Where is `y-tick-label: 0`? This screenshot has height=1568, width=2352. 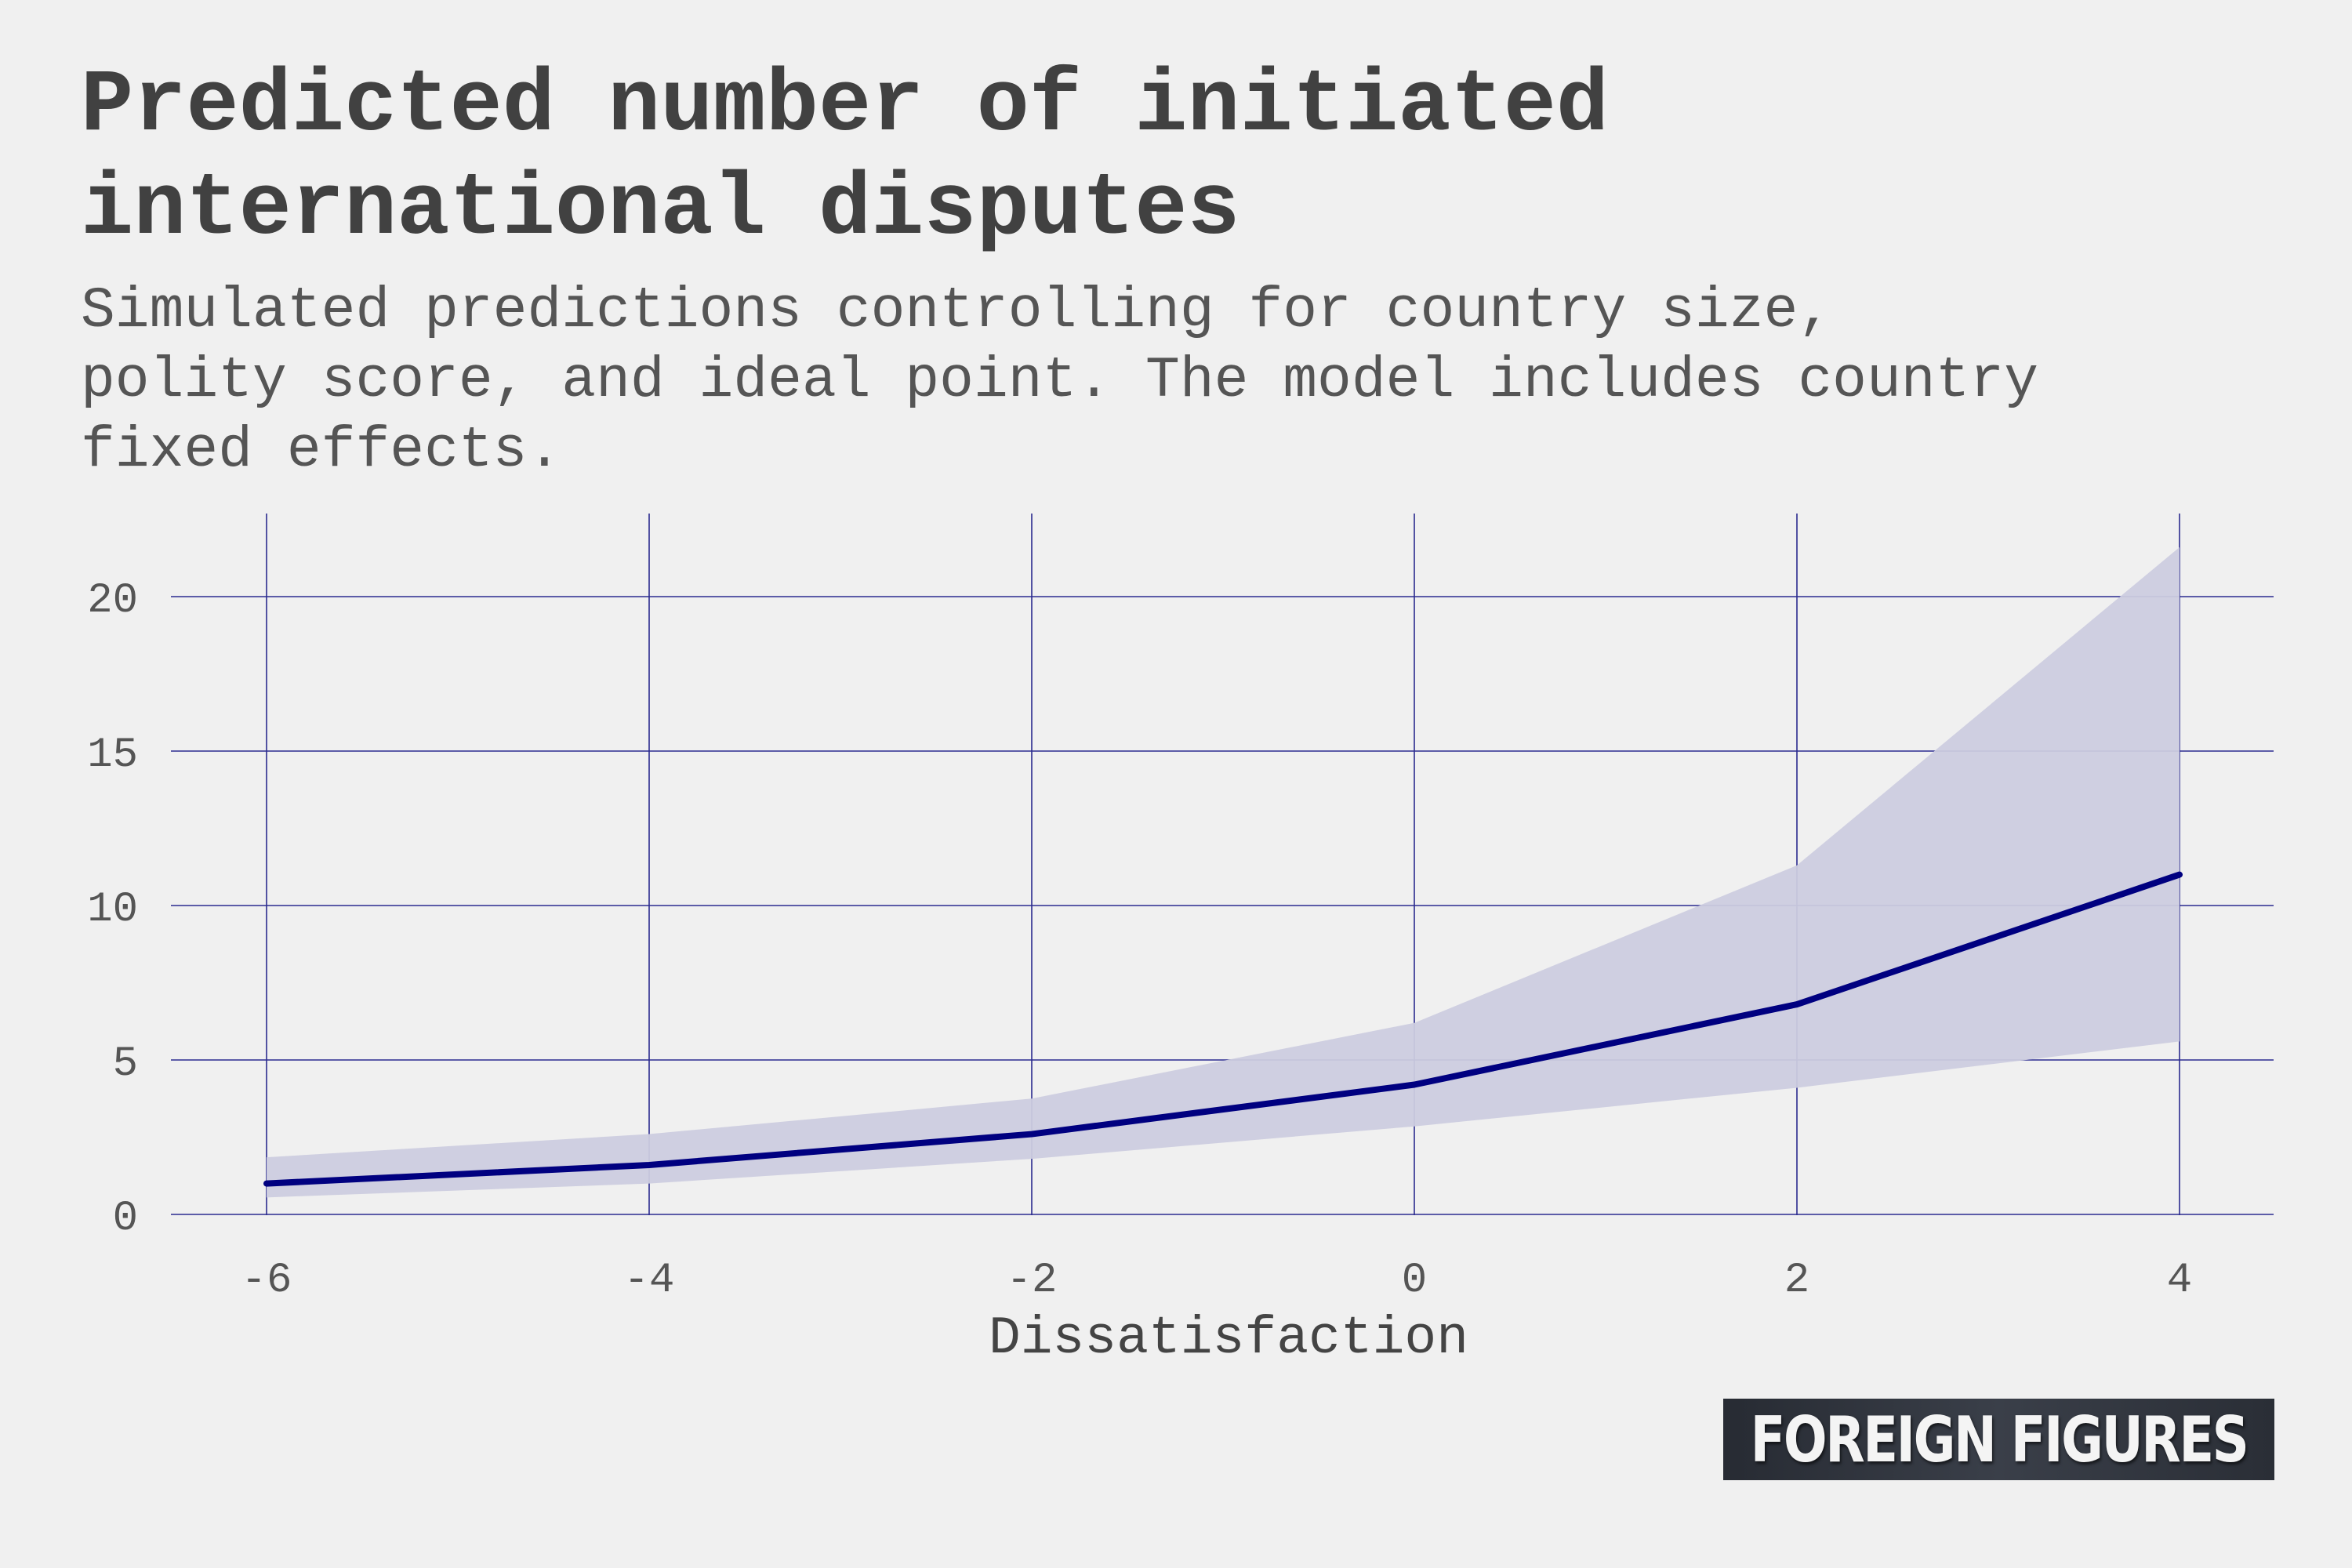
y-tick-label: 0 is located at coordinates (125, 1219).